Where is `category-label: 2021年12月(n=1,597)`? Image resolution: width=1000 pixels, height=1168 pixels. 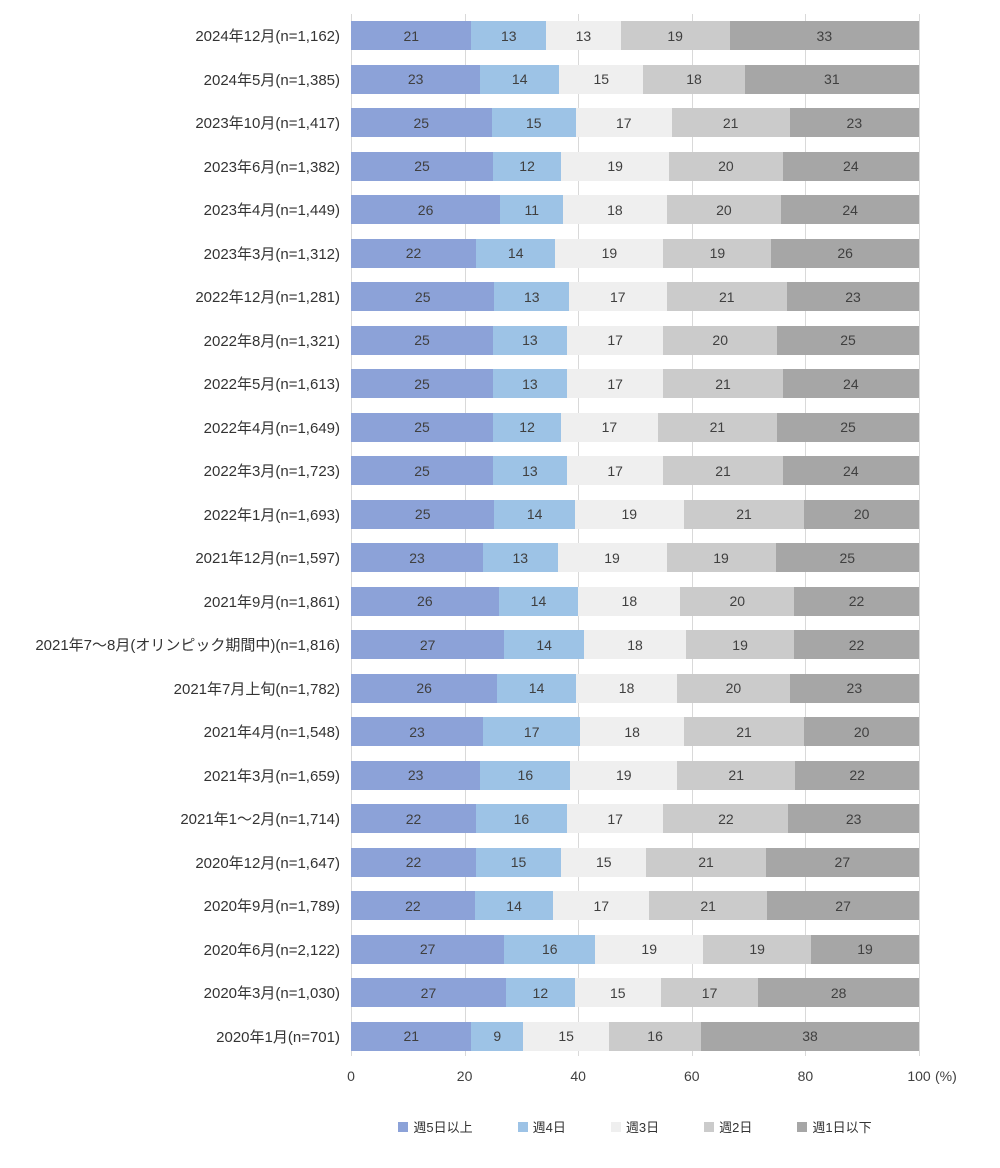 category-label: 2021年12月(n=1,597) is located at coordinates (267, 558).